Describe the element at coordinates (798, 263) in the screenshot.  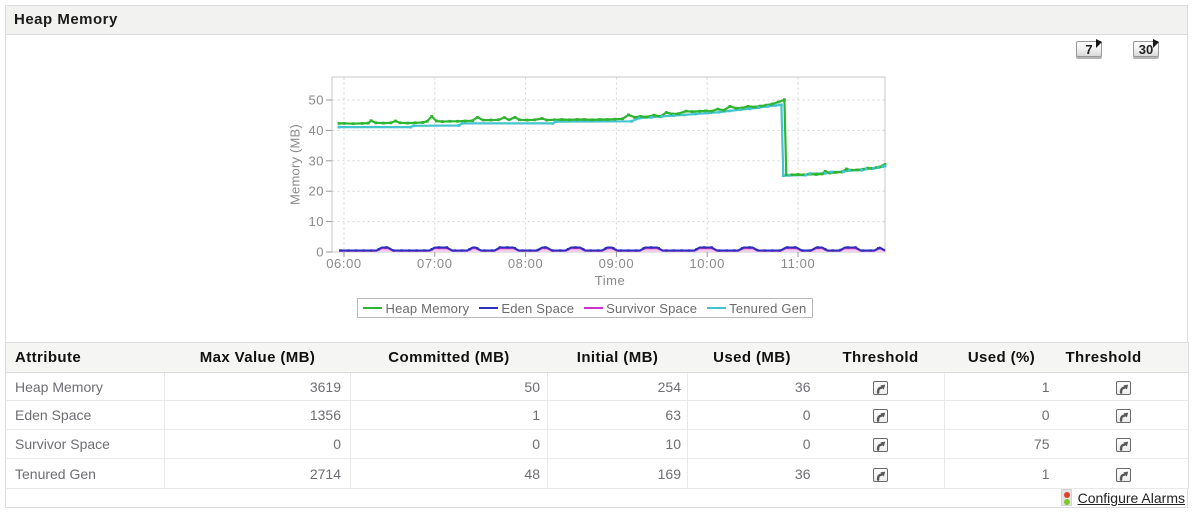
I see `svg-text: 11:00` at that location.